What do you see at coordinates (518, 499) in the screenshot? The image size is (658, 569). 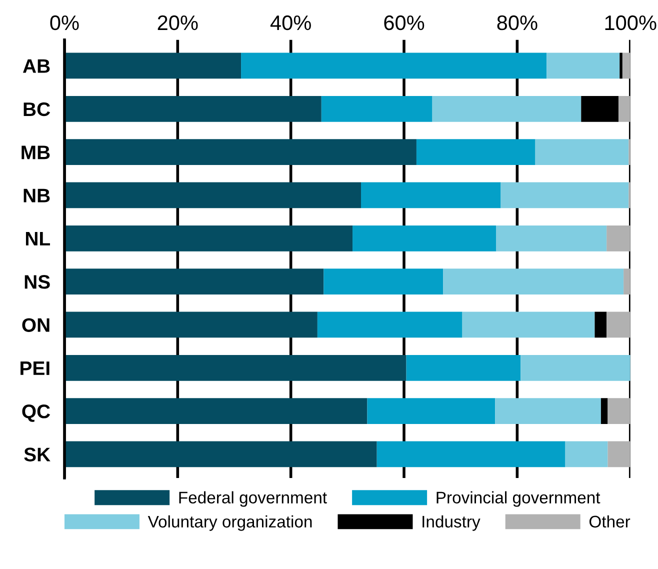 I see `legend-label: Provincial government` at bounding box center [518, 499].